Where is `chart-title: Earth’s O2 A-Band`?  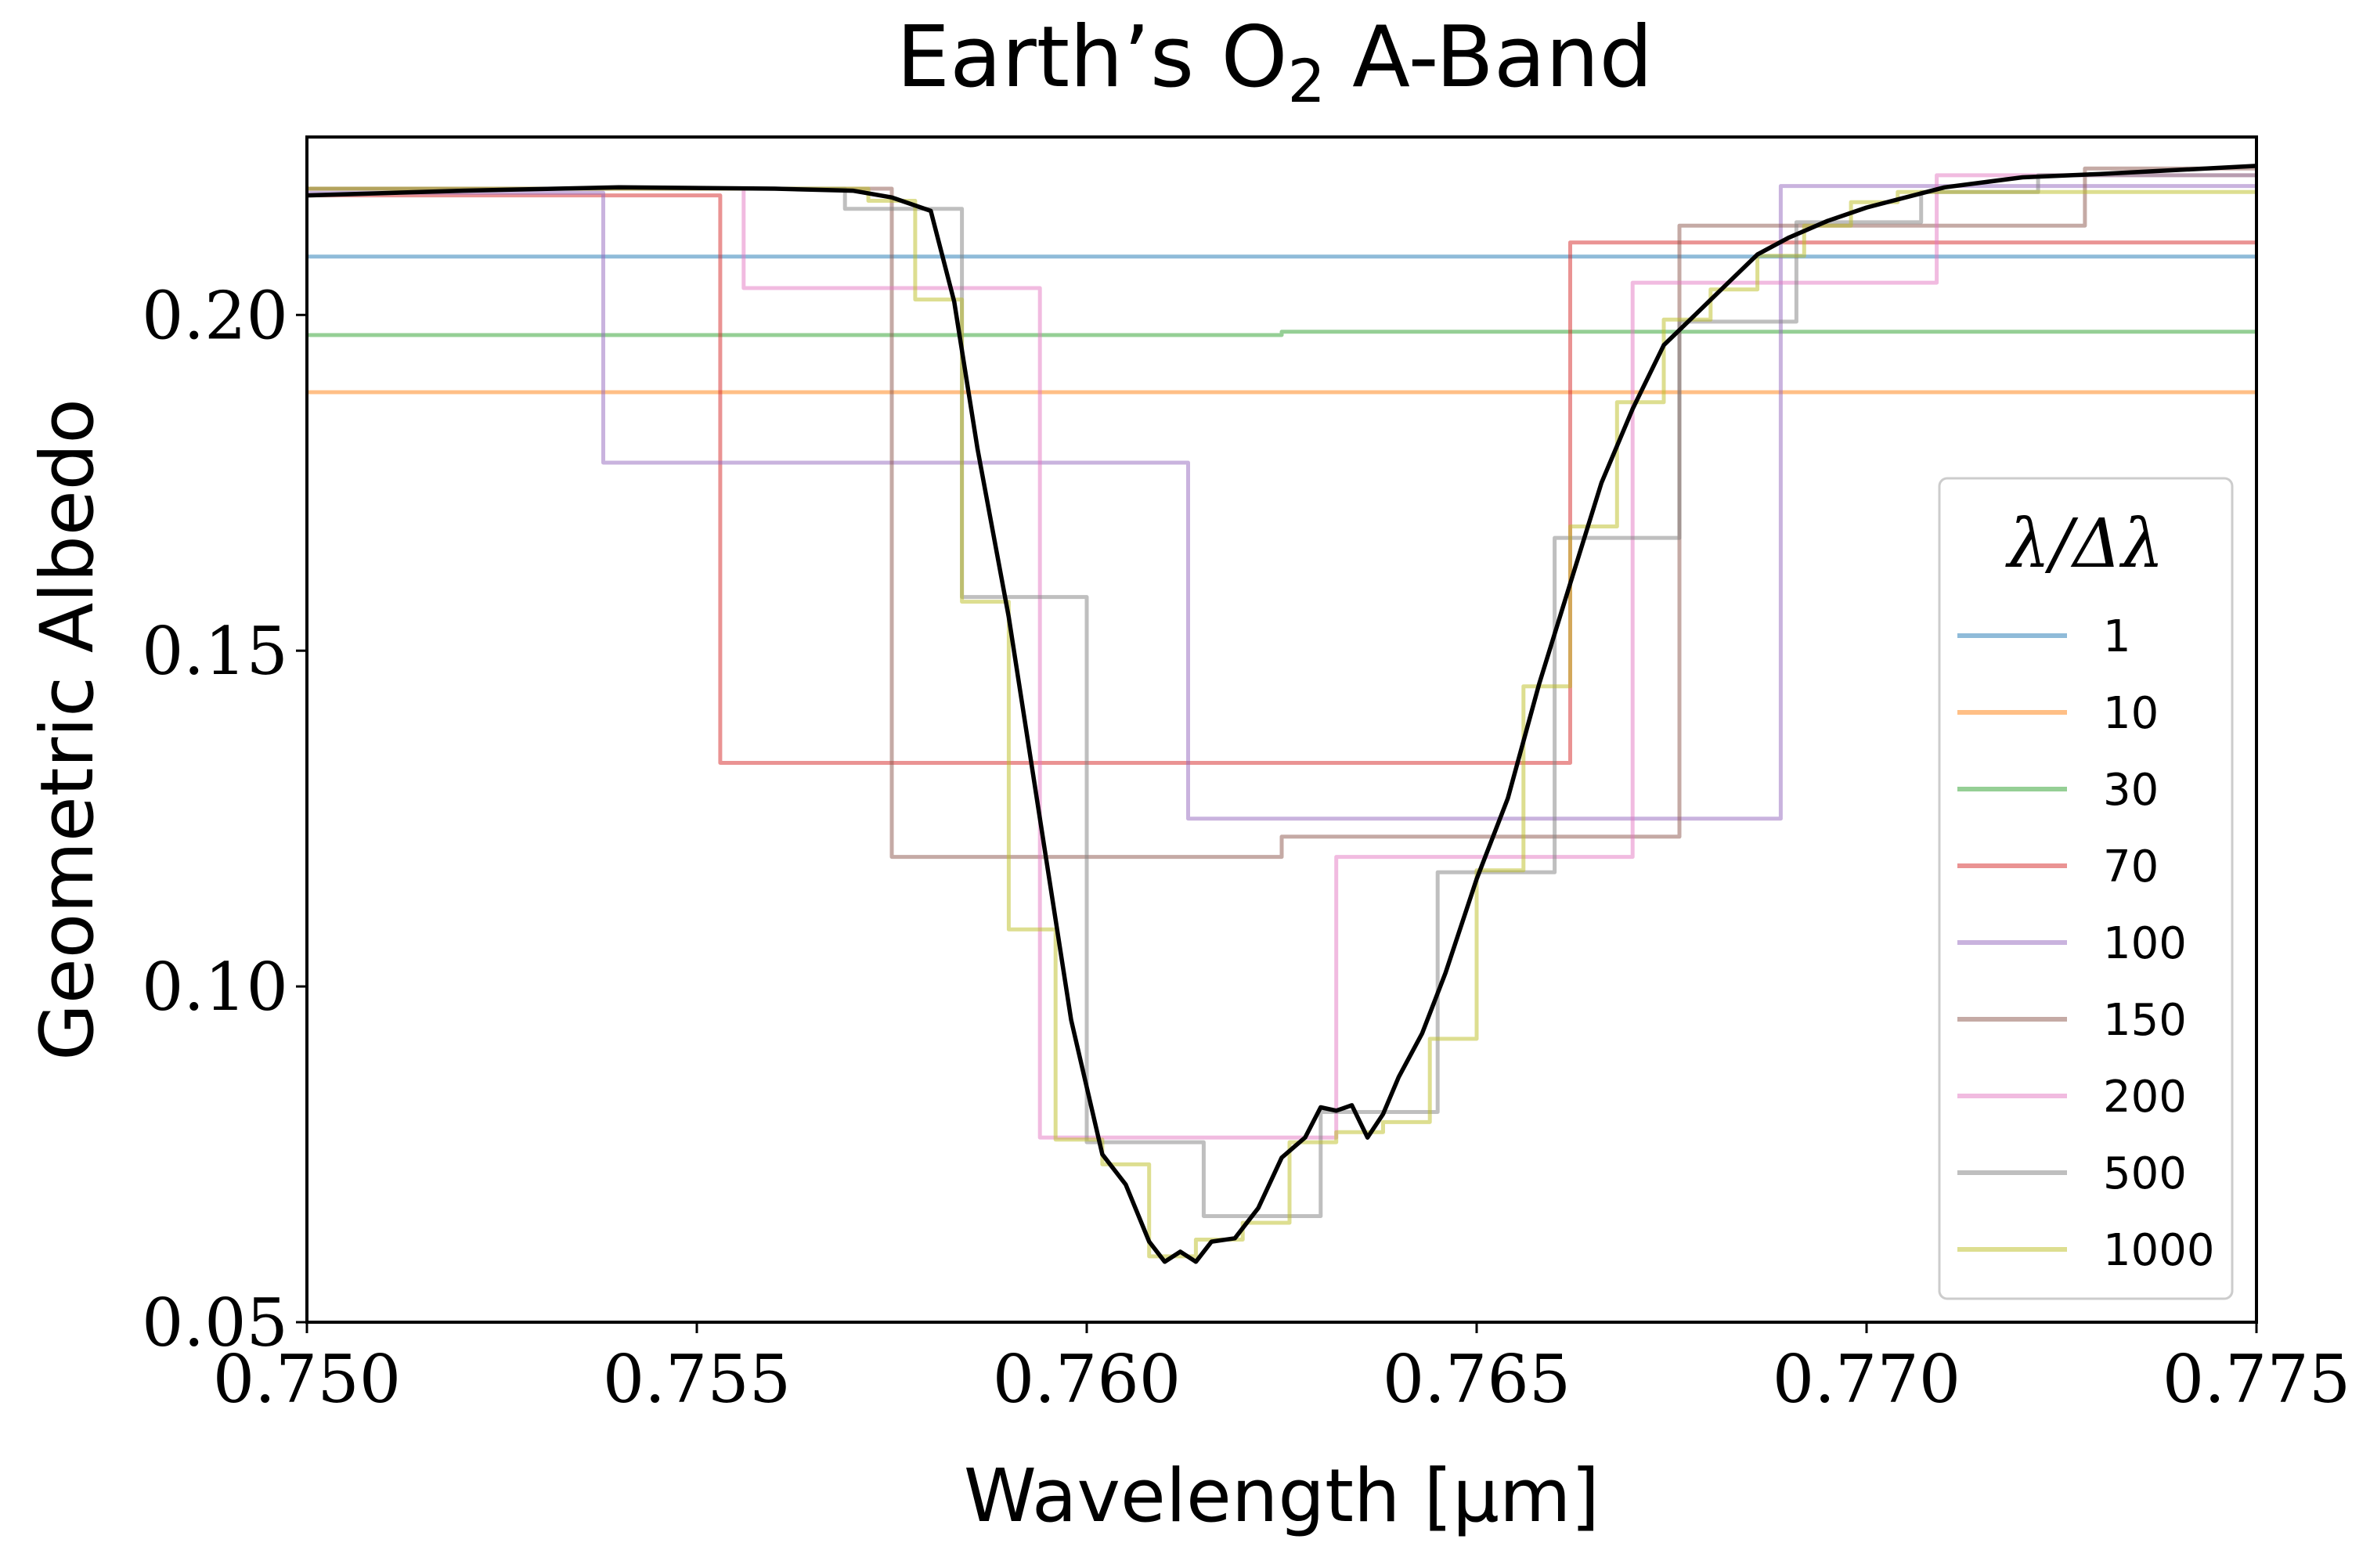
chart-title: Earth’s O2 A-Band is located at coordinates (1274, 62).